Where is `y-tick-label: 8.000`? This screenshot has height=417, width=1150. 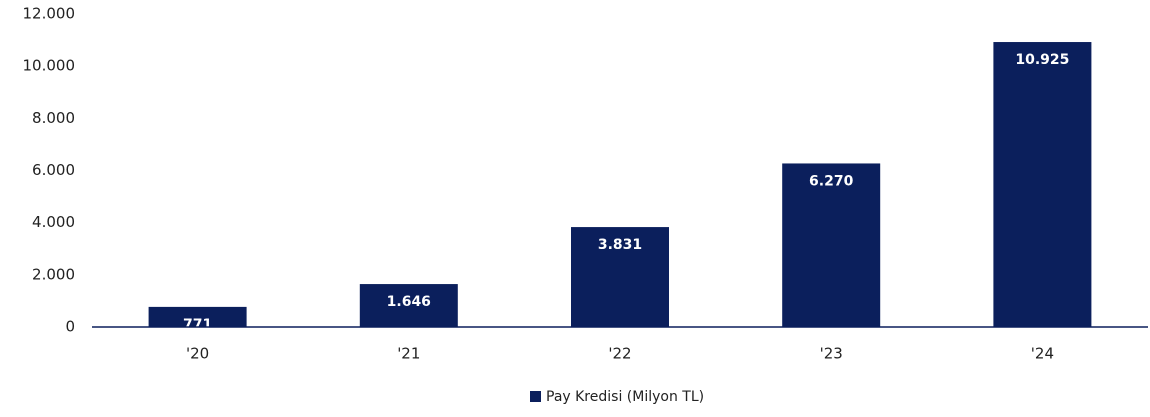 y-tick-label: 8.000 is located at coordinates (53, 118).